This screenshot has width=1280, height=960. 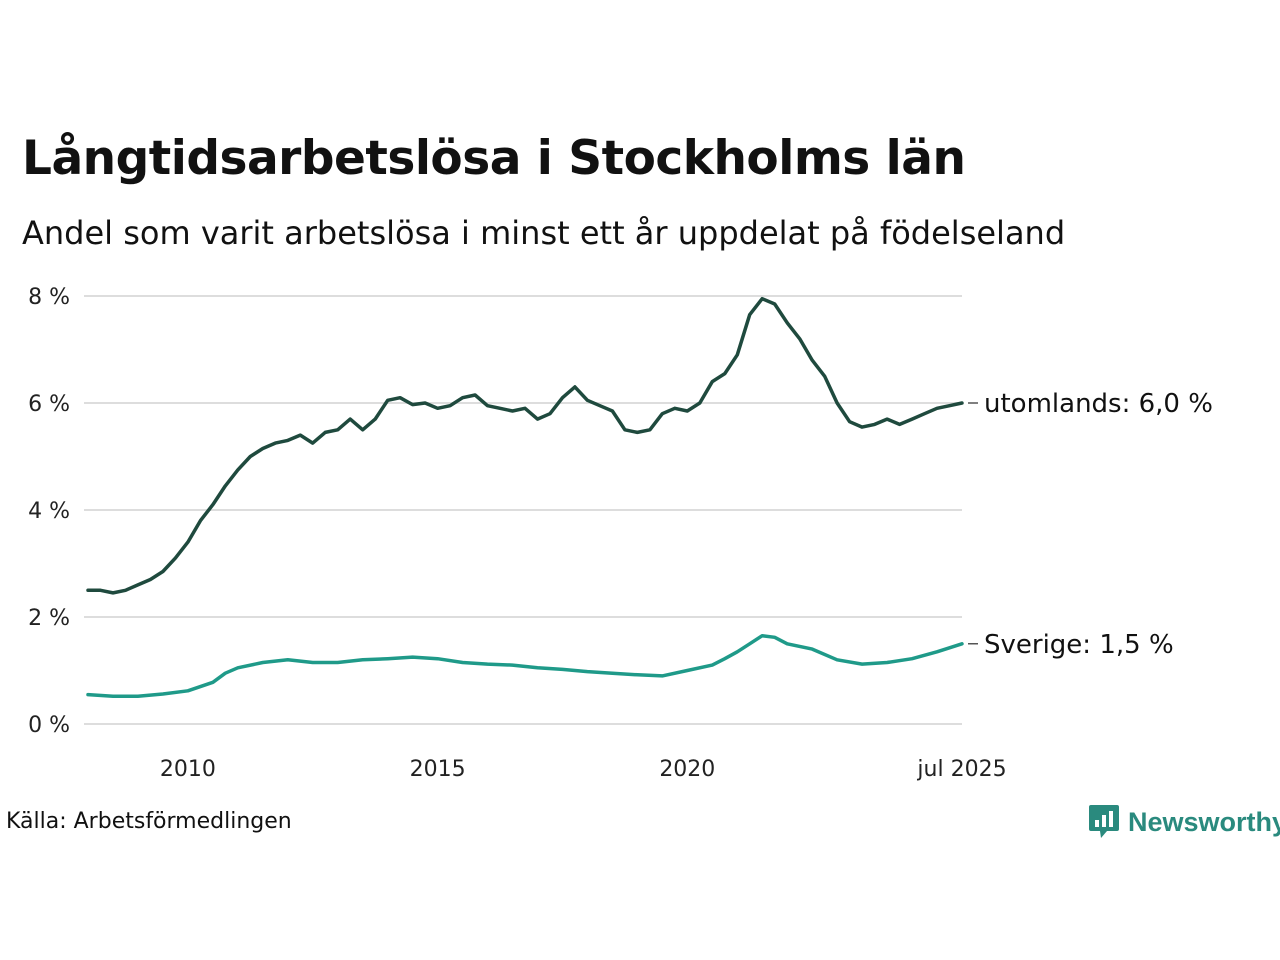 What do you see at coordinates (1090, 524) in the screenshot?
I see `series-end-labels: utomlands: 6,0 % Sverige: 1,5 %` at bounding box center [1090, 524].